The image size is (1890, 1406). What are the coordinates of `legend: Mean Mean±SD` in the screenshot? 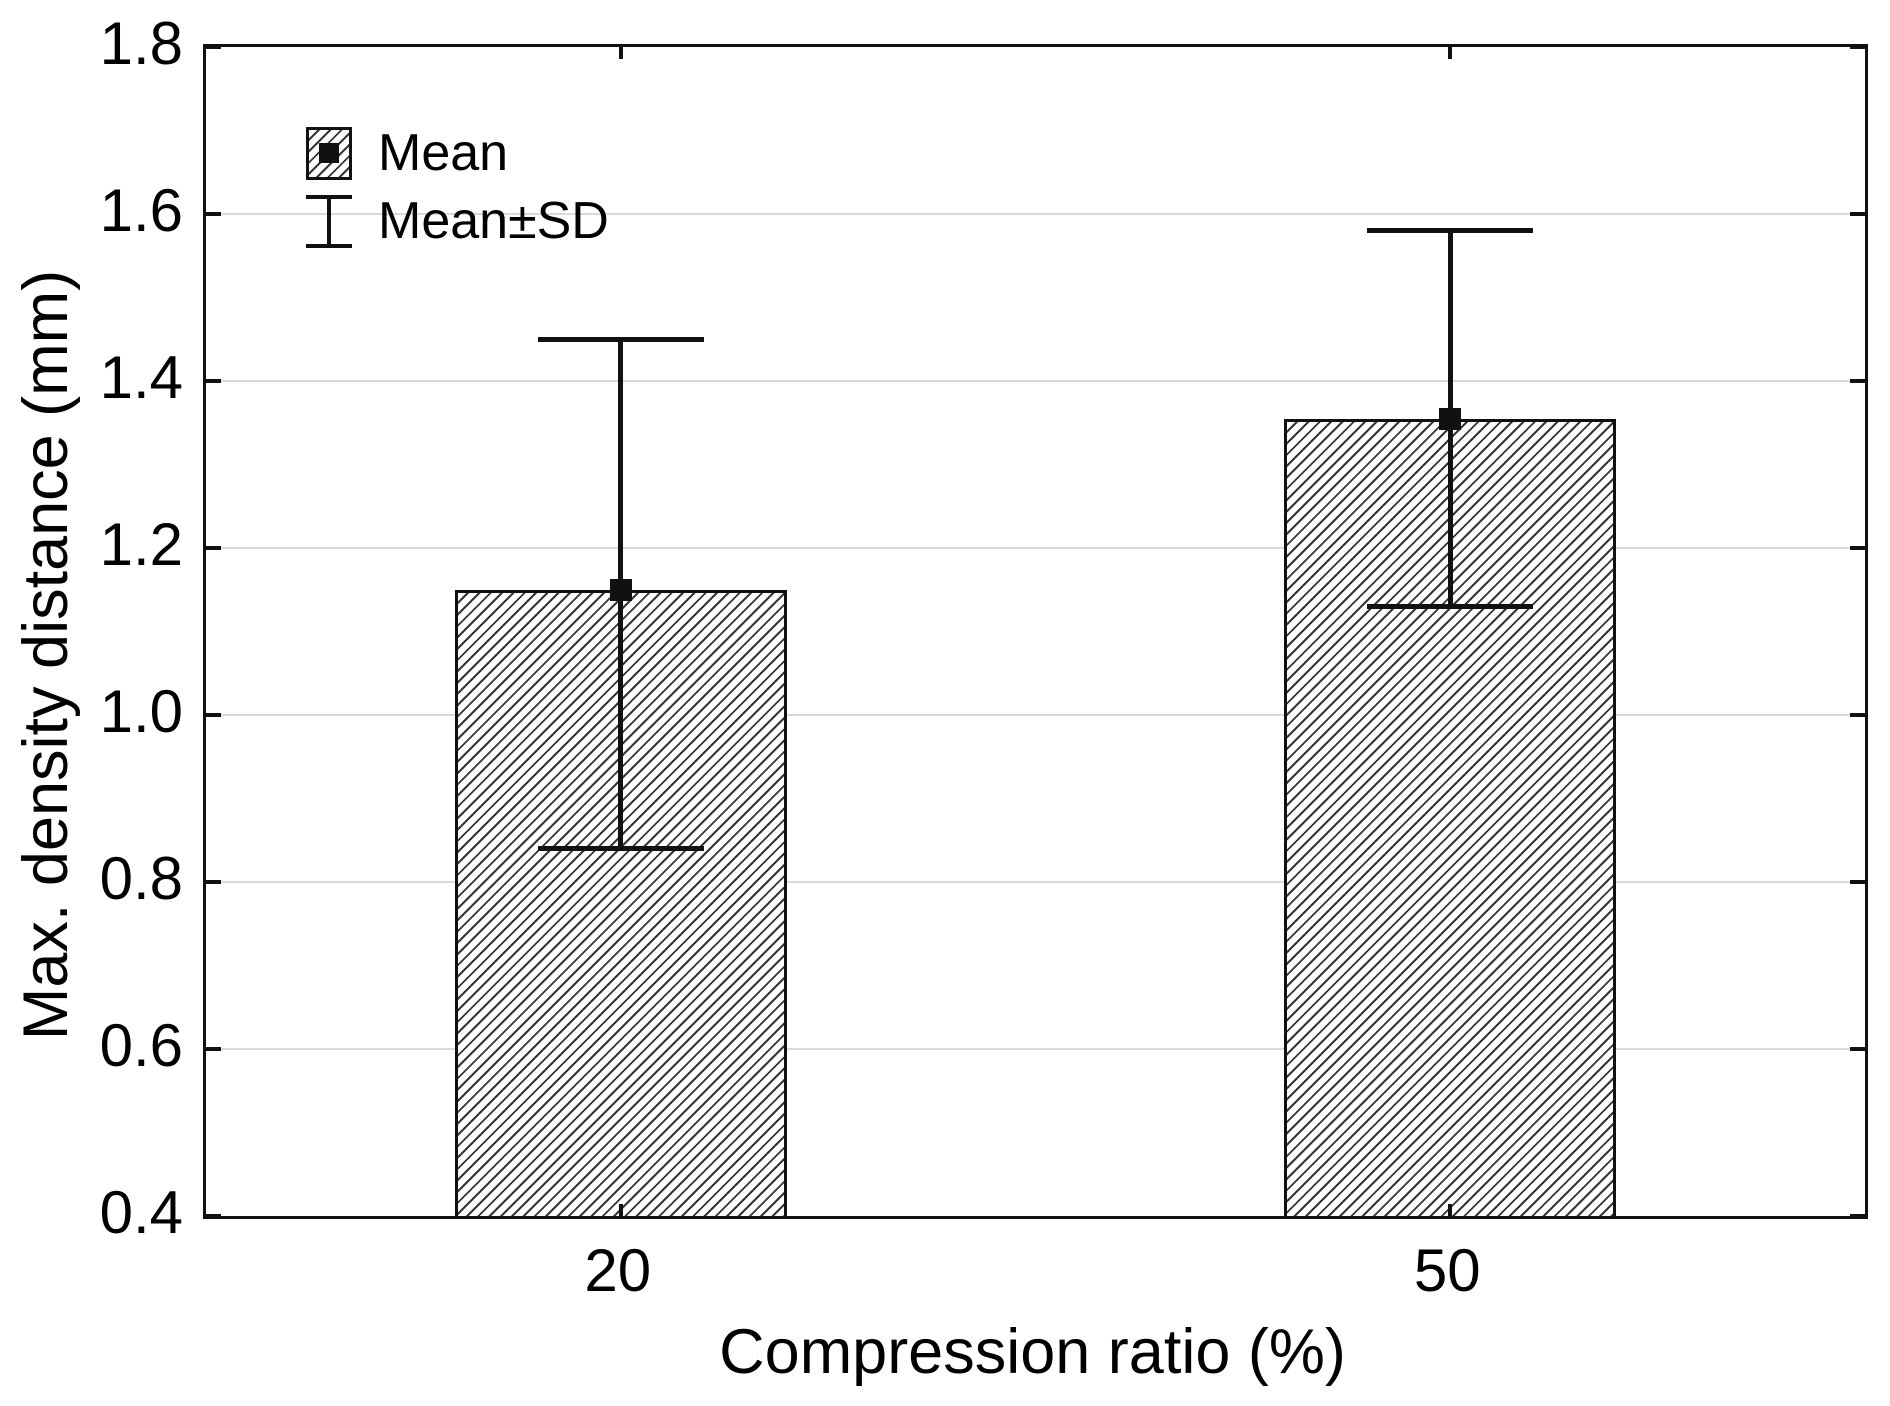 It's located at (457, 192).